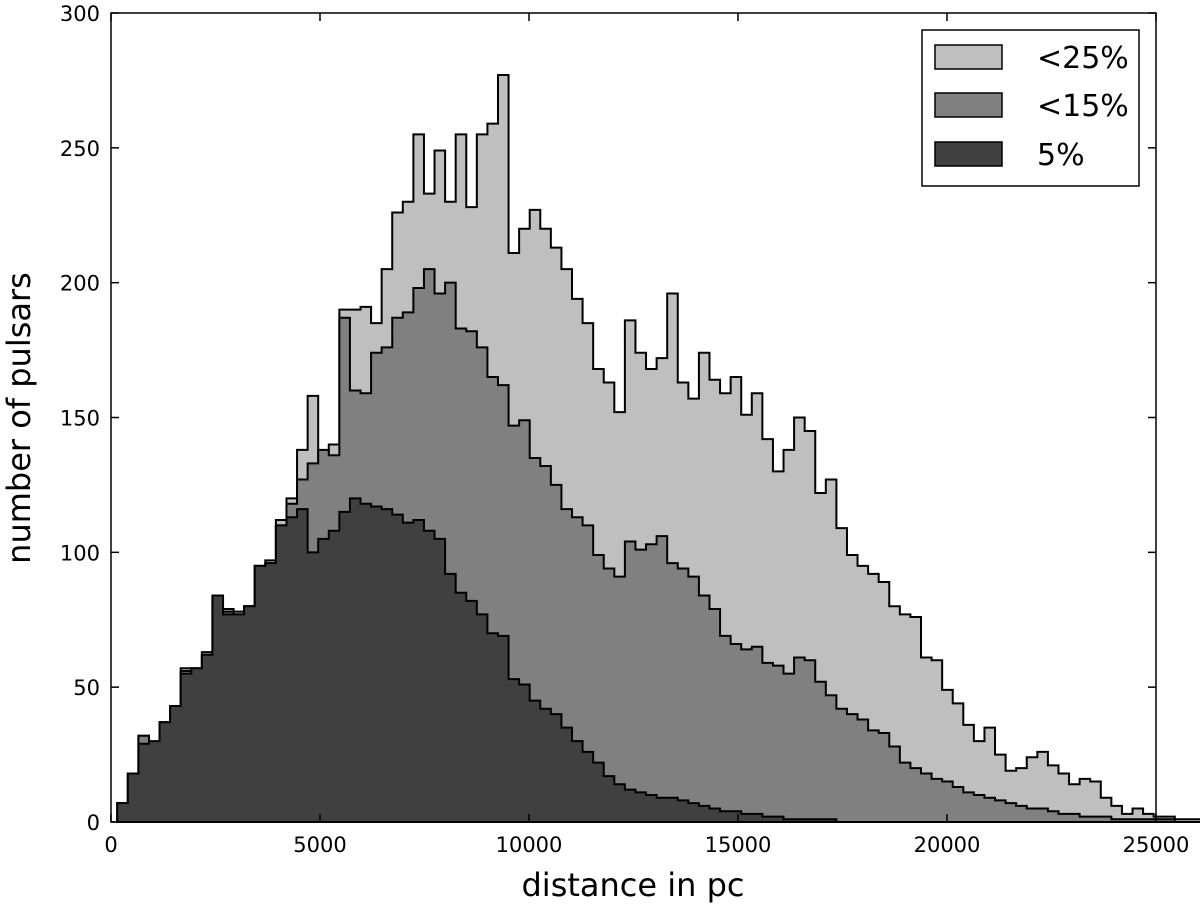  I want to click on x-tick-label: 5000, so click(319, 845).